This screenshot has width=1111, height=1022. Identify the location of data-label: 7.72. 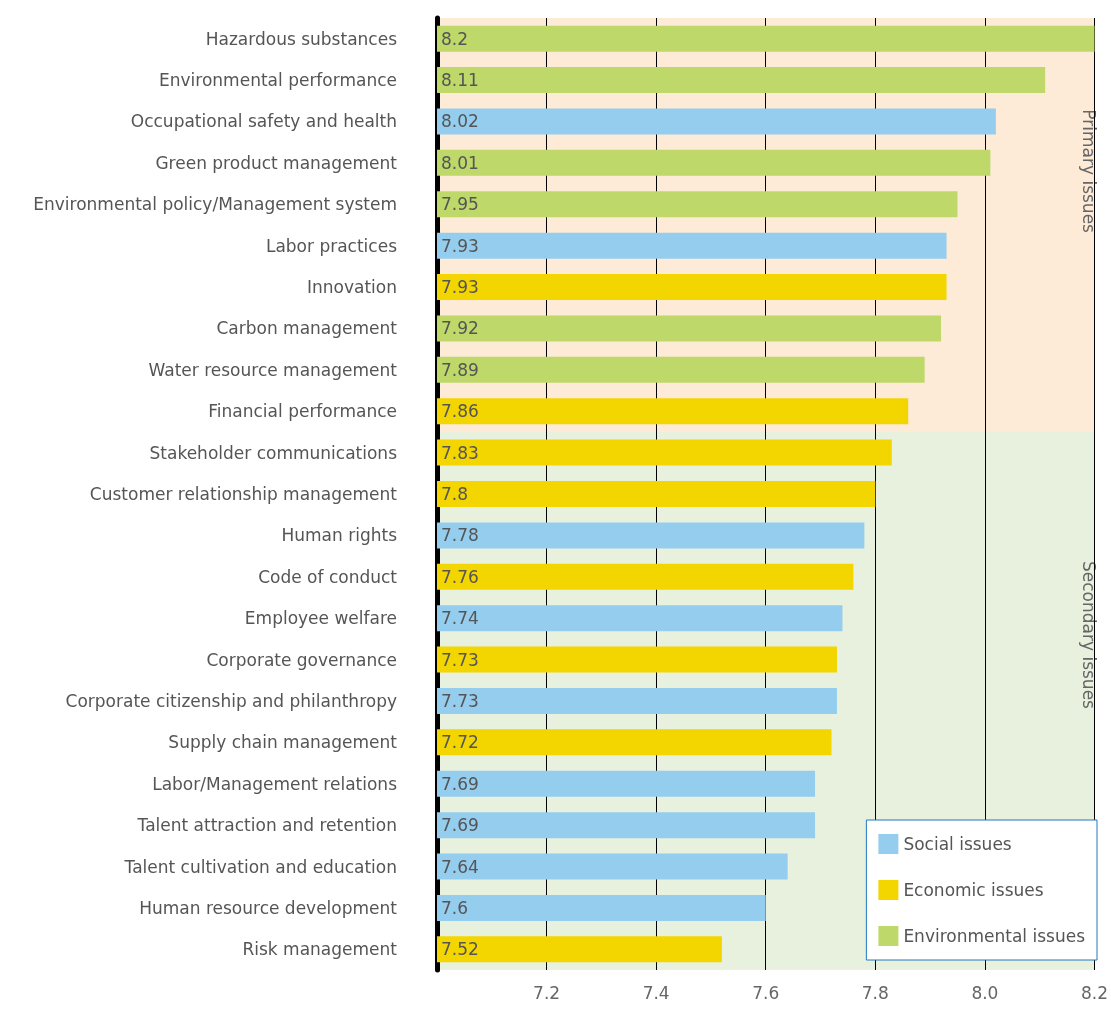
(460, 742).